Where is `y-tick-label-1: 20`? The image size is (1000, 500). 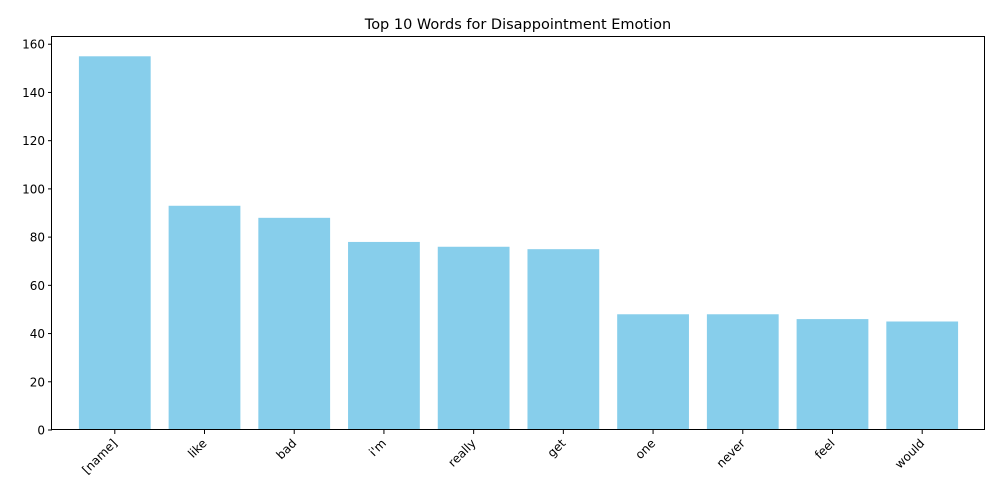
y-tick-label-1: 20 is located at coordinates (37, 382).